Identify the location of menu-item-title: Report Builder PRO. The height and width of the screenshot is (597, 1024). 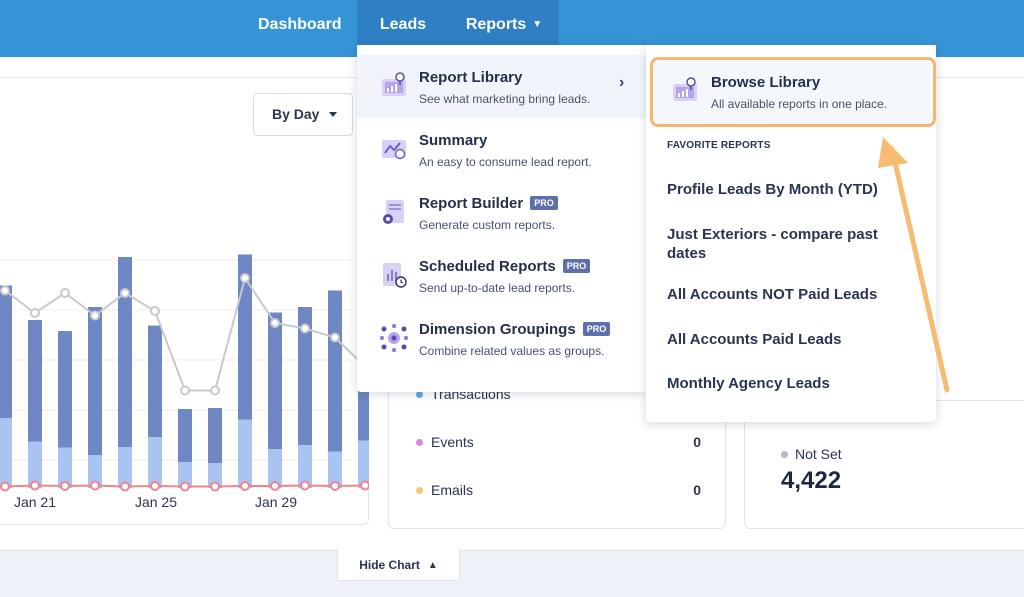
(488, 203).